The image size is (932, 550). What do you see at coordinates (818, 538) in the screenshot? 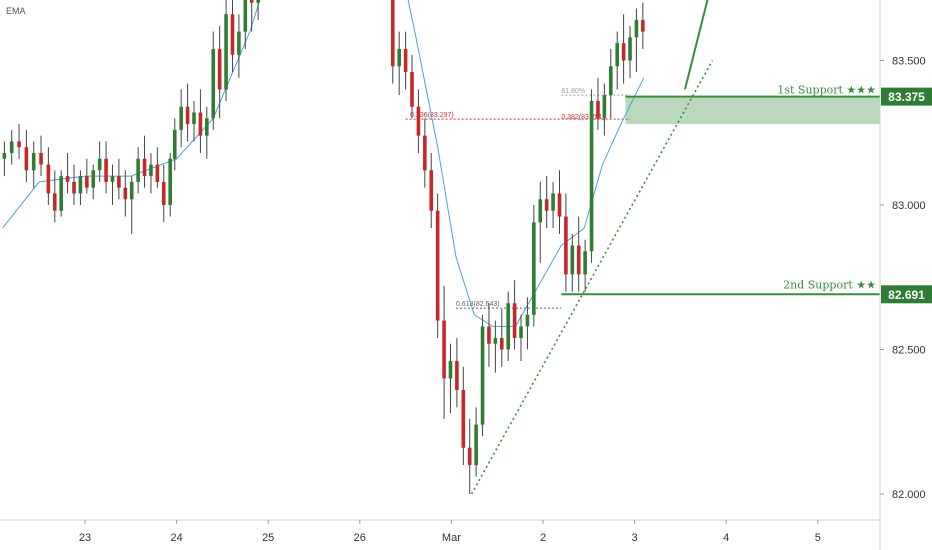
I see `x-tick-label: 5` at bounding box center [818, 538].